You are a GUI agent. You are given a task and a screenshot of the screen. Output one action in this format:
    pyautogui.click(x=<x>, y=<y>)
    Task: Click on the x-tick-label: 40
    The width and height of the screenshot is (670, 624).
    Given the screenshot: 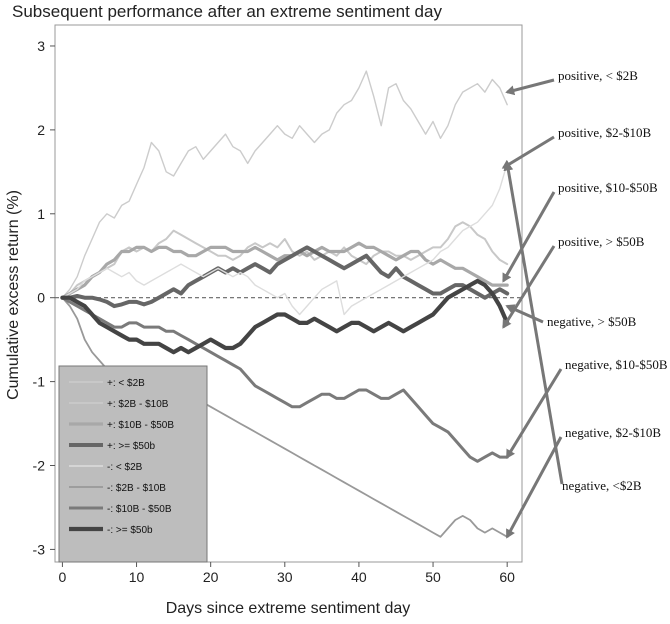 What is the action you would take?
    pyautogui.click(x=359, y=577)
    